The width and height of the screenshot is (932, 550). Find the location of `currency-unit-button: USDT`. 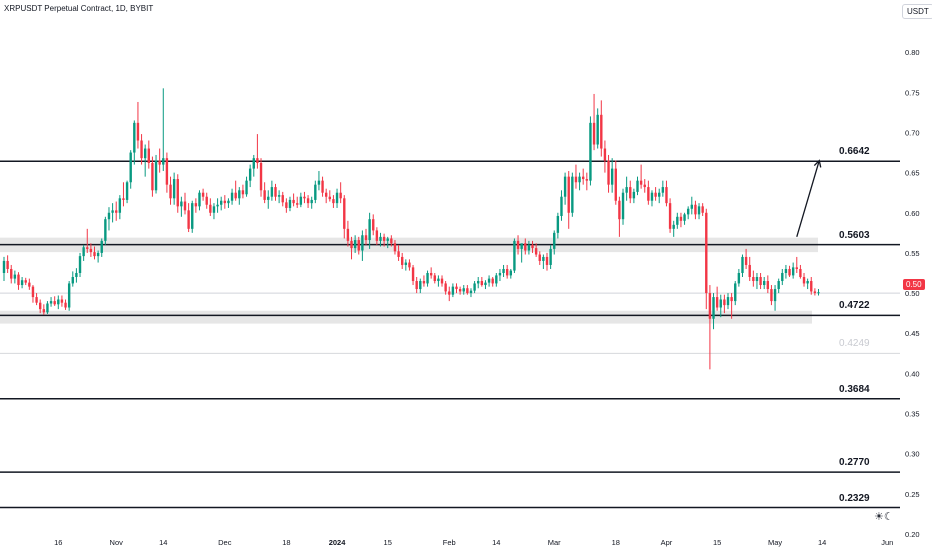

currency-unit-button: USDT is located at coordinates (917, 11).